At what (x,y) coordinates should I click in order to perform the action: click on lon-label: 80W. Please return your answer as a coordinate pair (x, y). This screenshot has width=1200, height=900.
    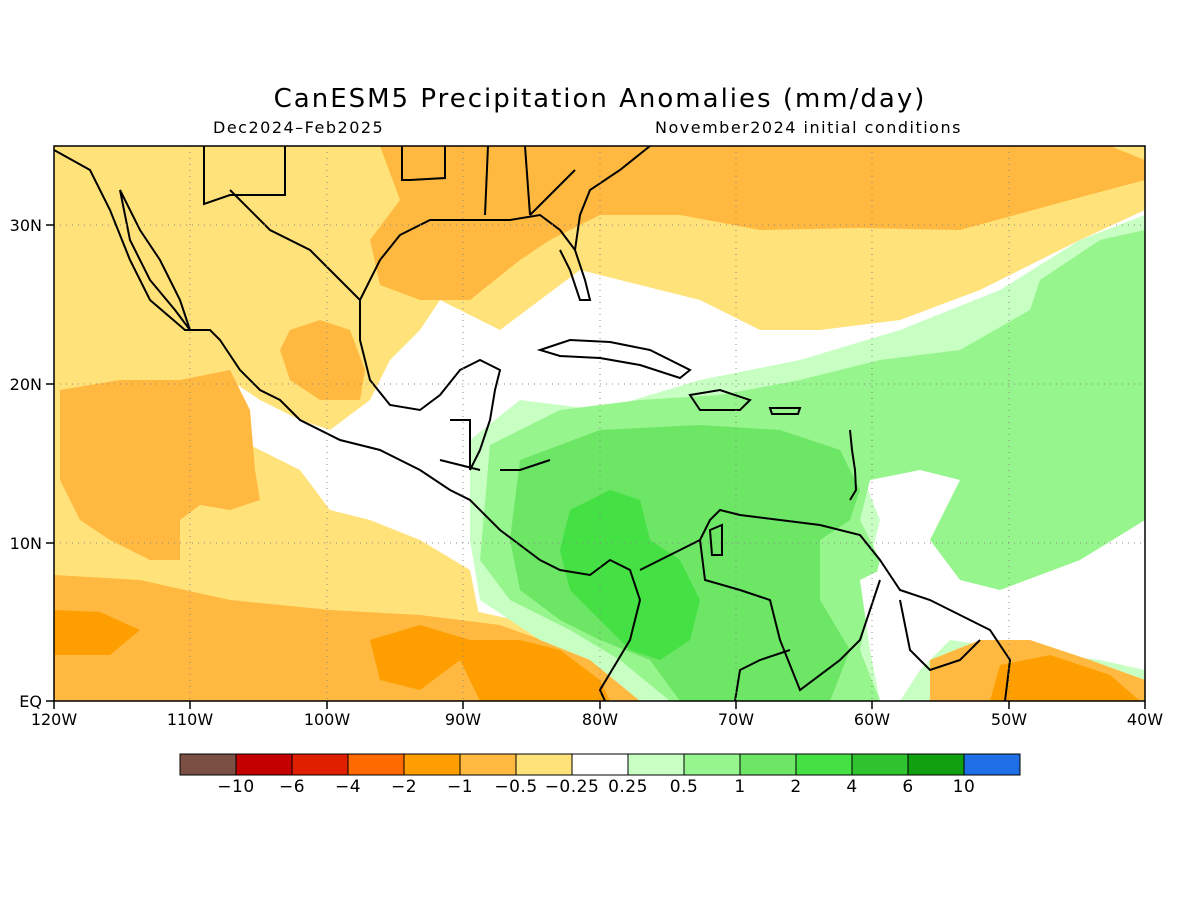
    Looking at the image, I should click on (600, 719).